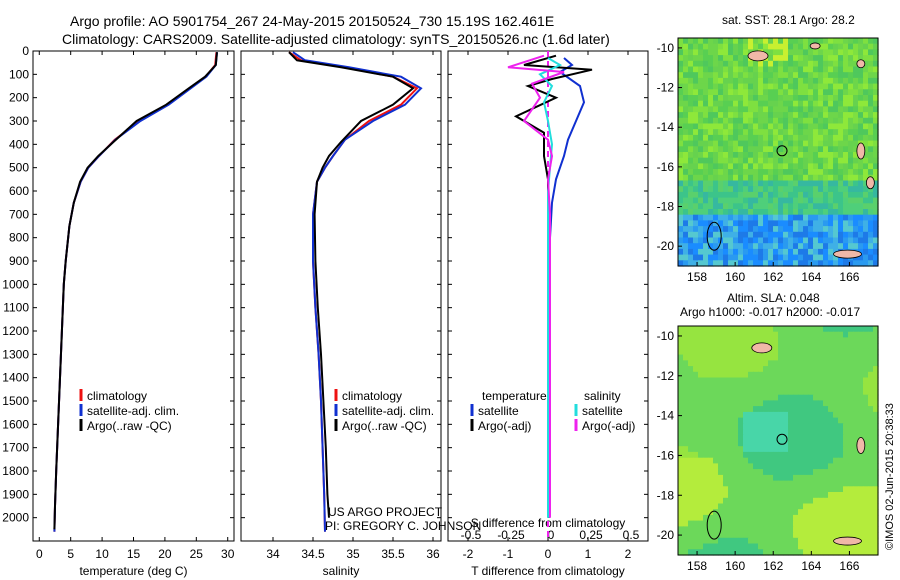 This screenshot has height=580, width=900. I want to click on temperature-legend-label: satellite-adj. clim., so click(133, 411).